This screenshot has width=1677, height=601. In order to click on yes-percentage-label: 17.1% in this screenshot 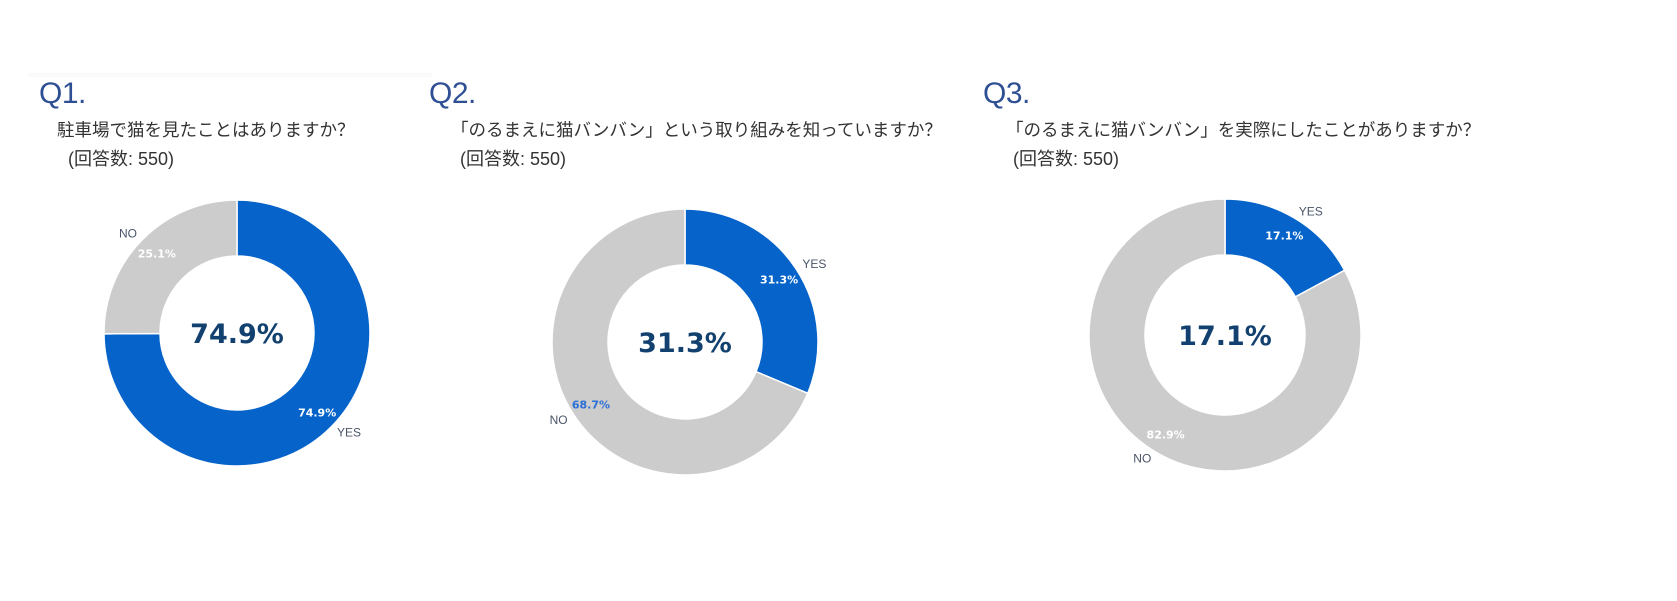, I will do `click(1284, 235)`.